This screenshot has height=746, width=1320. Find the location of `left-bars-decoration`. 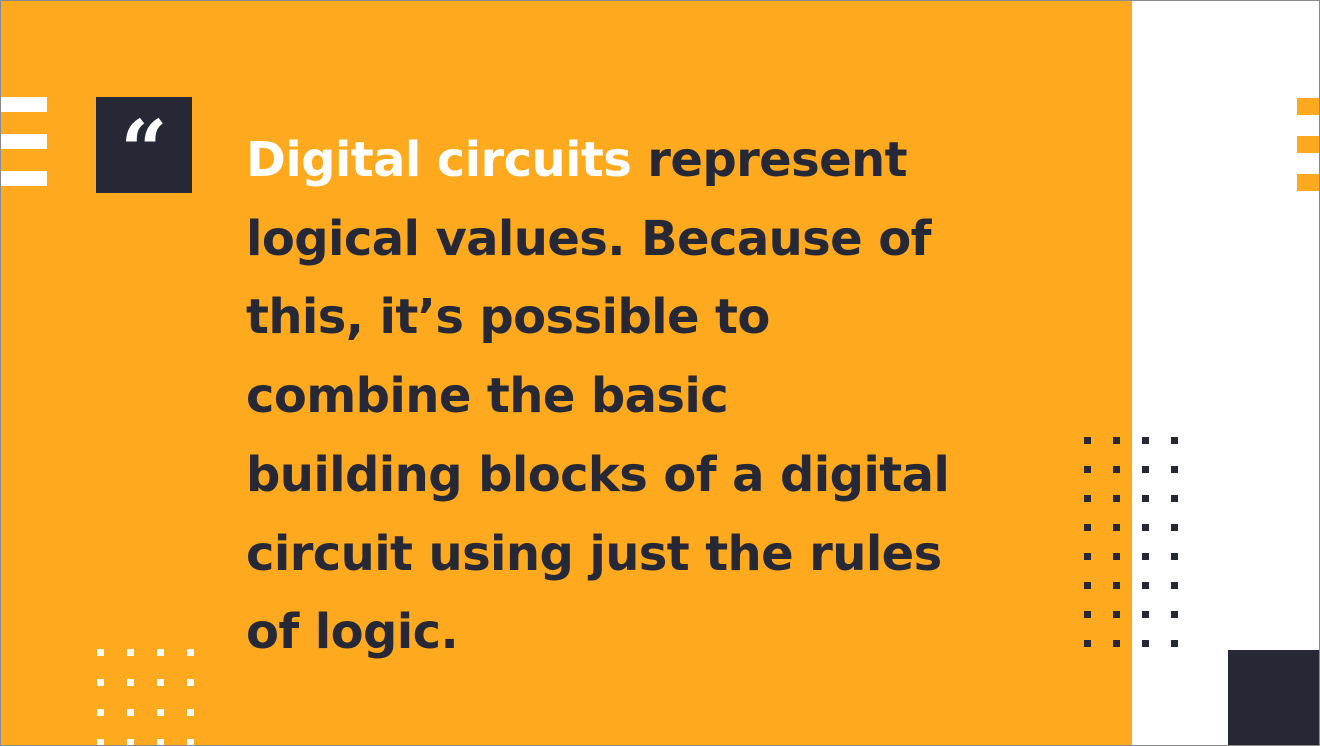

left-bars-decoration is located at coordinates (24, 152).